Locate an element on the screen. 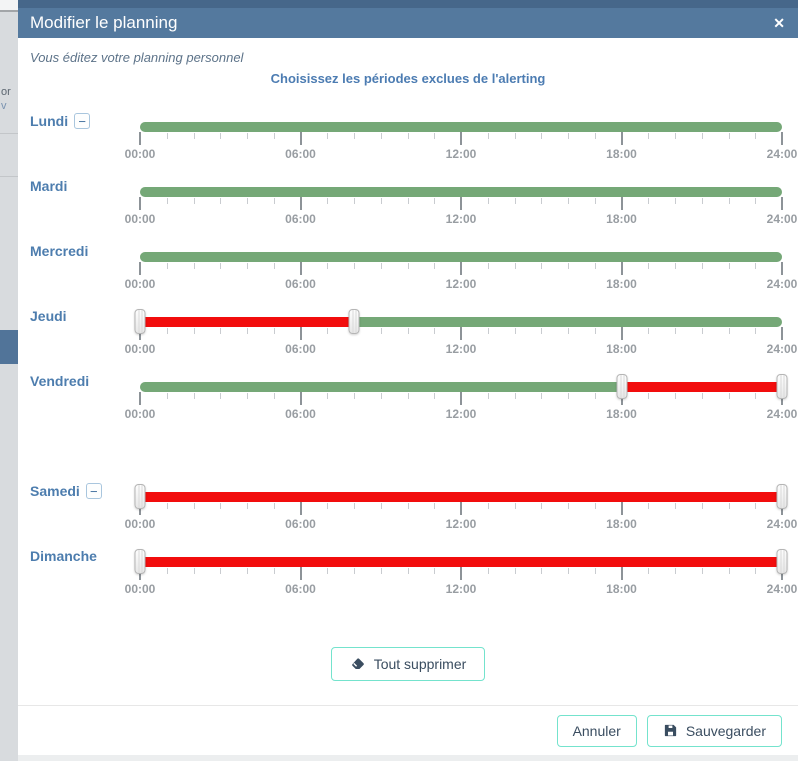 The height and width of the screenshot is (761, 798). included-segment is located at coordinates (461, 127).